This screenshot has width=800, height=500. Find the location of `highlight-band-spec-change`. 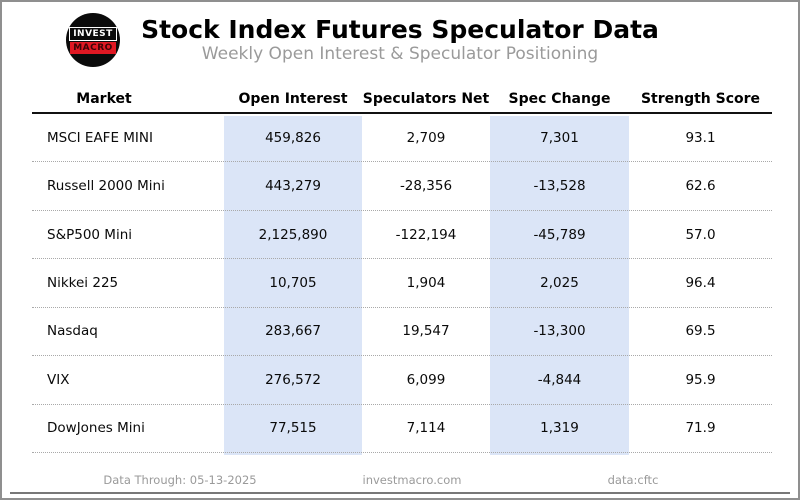

highlight-band-spec-change is located at coordinates (559, 285).